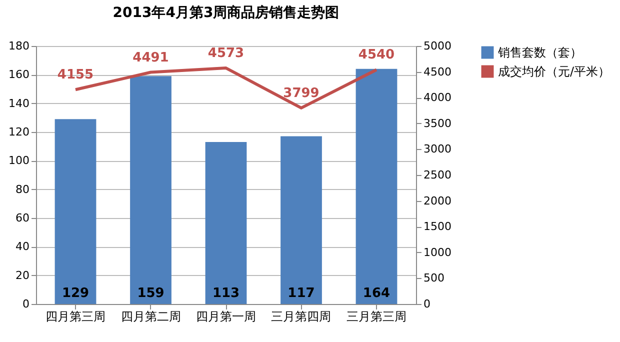  Describe the element at coordinates (226, 12) in the screenshot. I see `chart-title: 2013年4月第3周商品房销售走势图` at that location.